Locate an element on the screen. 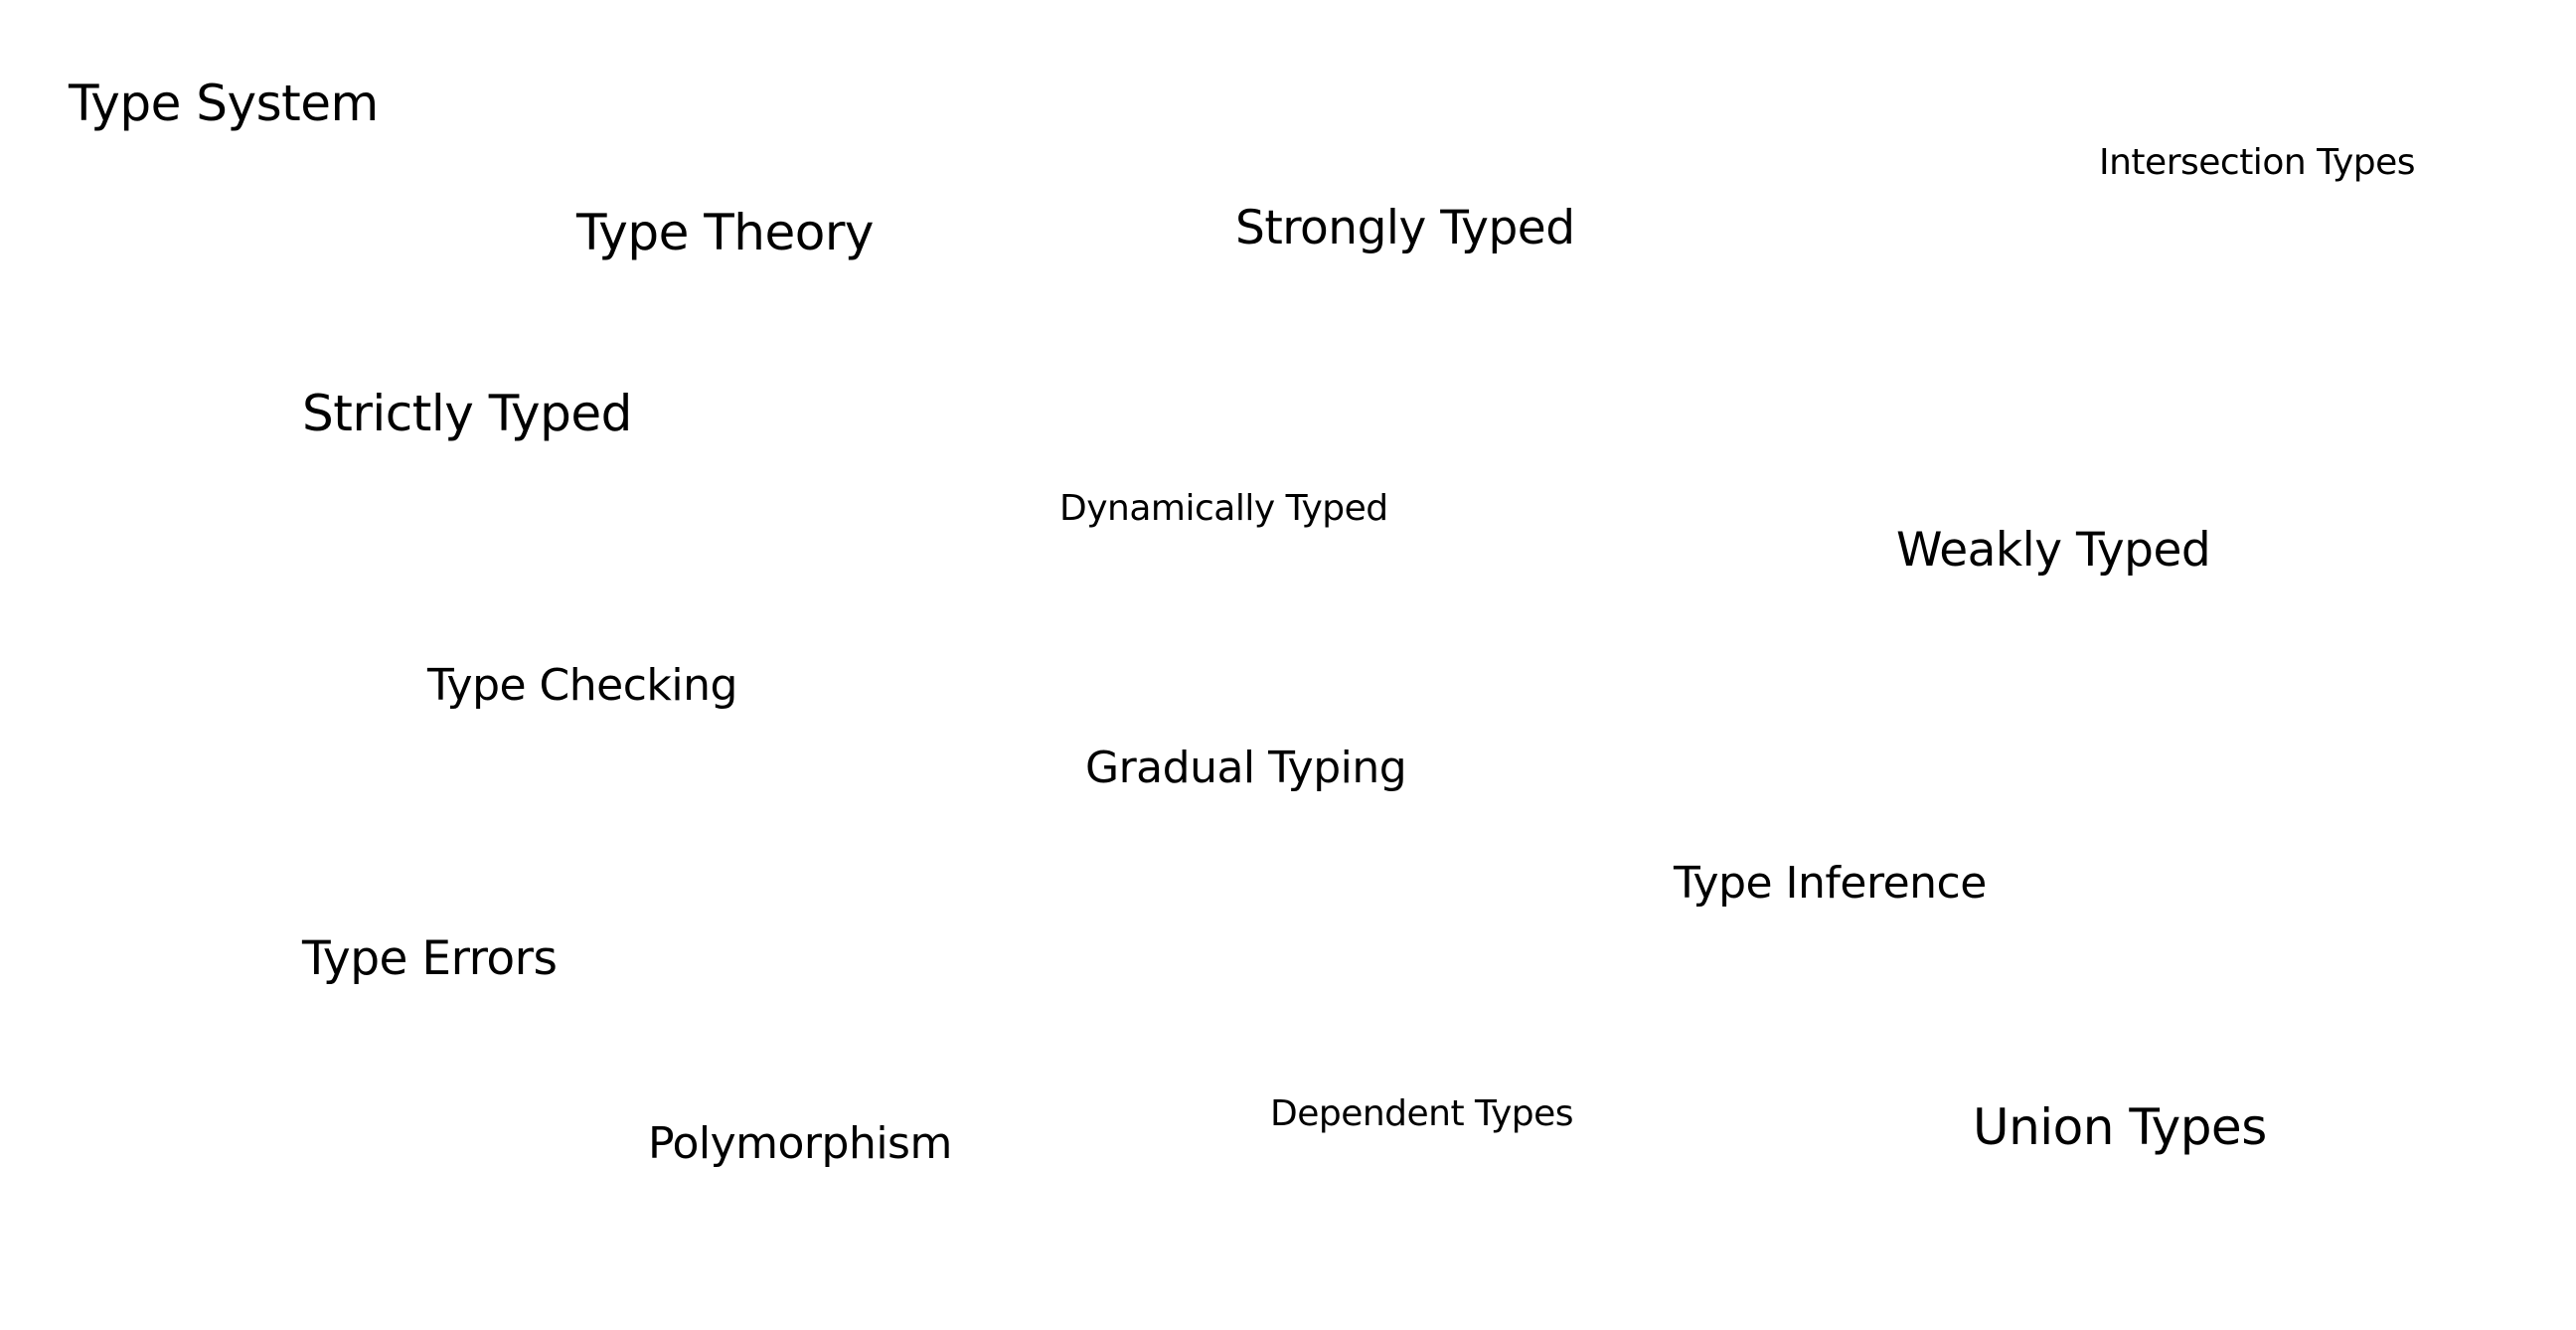 The height and width of the screenshot is (1330, 2576). term-intersection-types: Intersection Types is located at coordinates (2257, 162).